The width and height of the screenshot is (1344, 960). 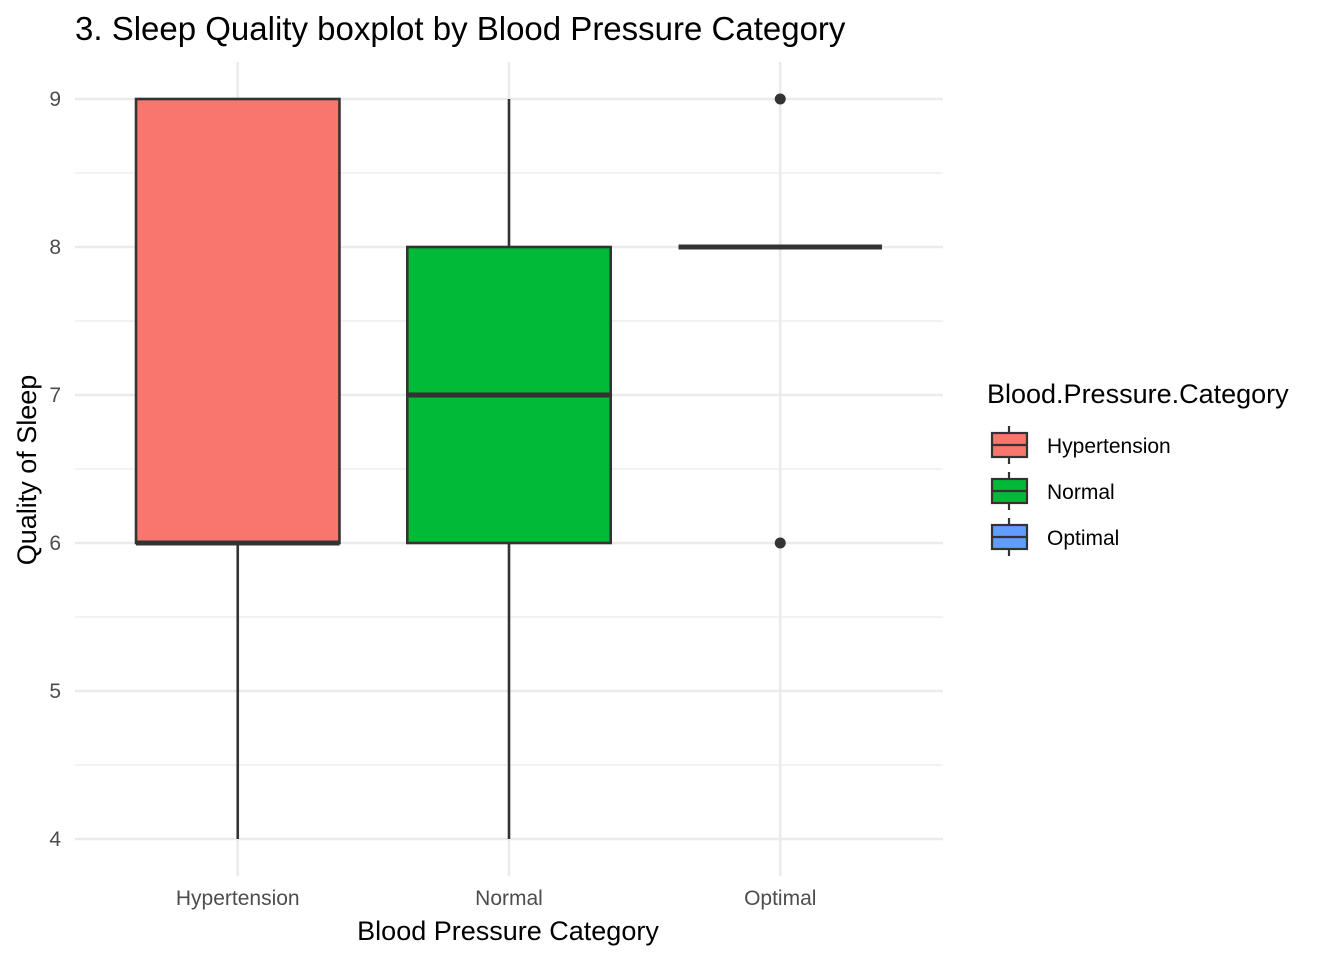 I want to click on legend-item-optimal: Optimal, so click(x=1054, y=537).